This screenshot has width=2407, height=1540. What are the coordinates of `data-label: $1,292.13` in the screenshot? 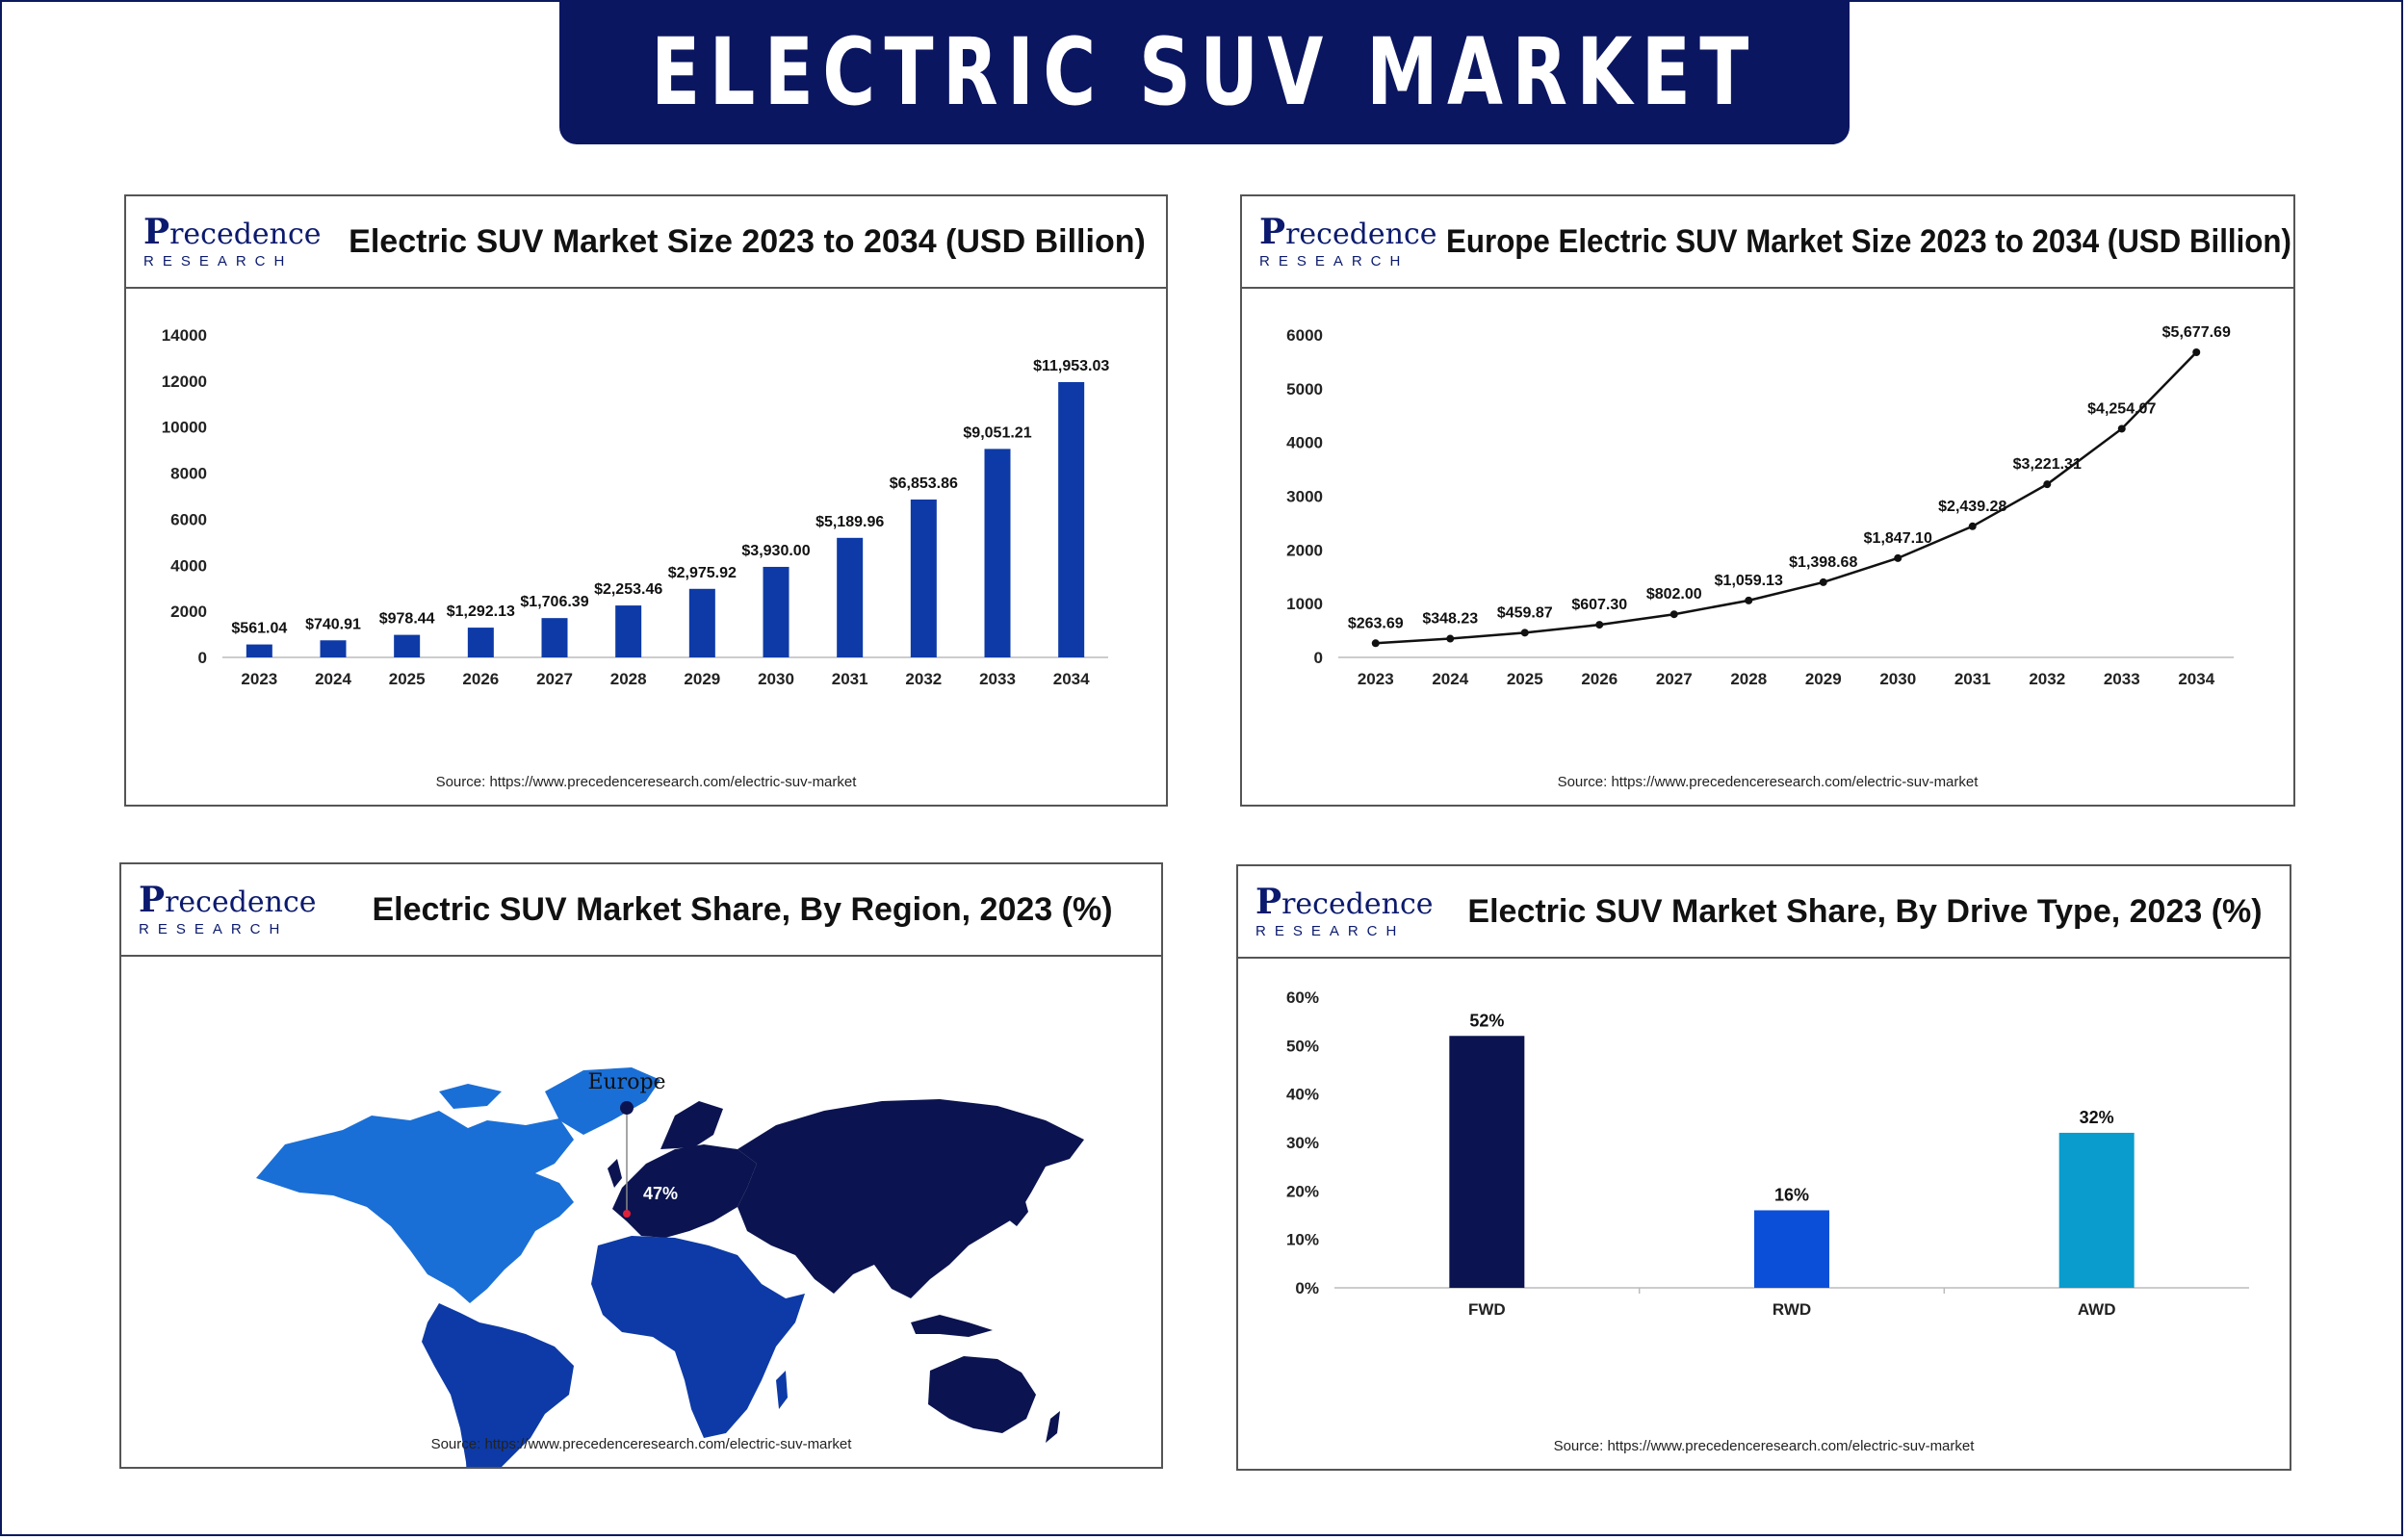 It's located at (481, 611).